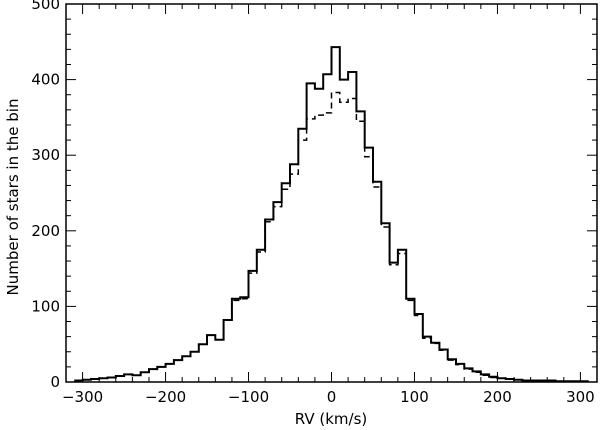 The image size is (600, 430). I want to click on y-tick-label: 500, so click(45, 6).